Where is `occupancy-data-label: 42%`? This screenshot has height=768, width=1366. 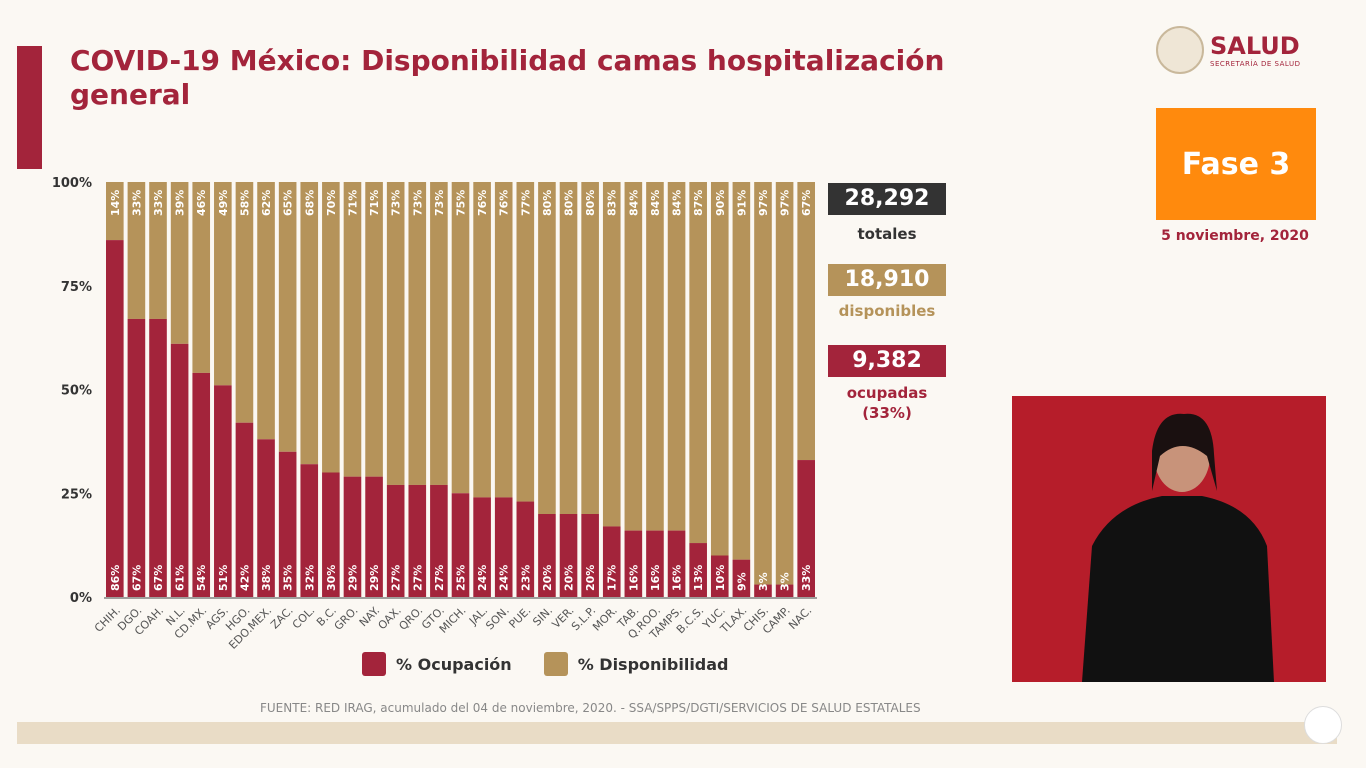 occupancy-data-label: 42% is located at coordinates (244, 578).